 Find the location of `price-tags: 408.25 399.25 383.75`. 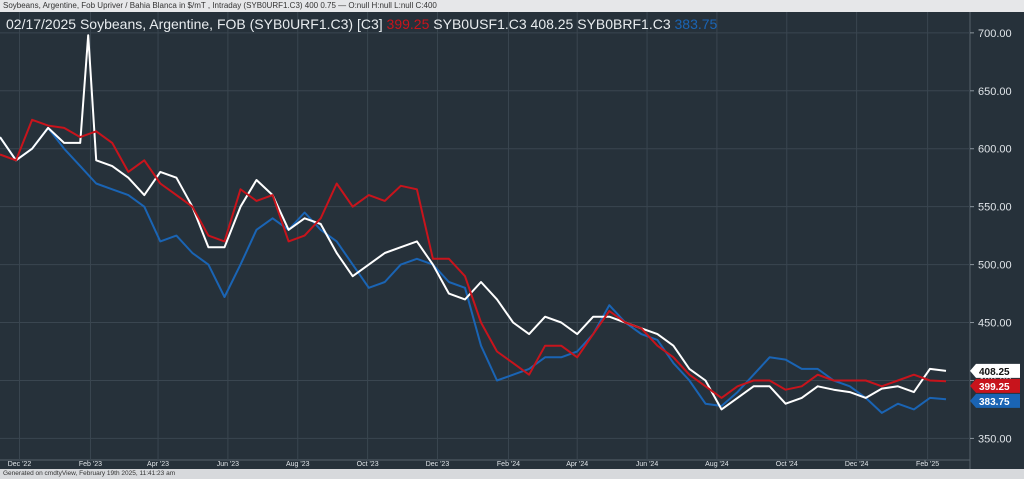

price-tags: 408.25 399.25 383.75 is located at coordinates (995, 385).